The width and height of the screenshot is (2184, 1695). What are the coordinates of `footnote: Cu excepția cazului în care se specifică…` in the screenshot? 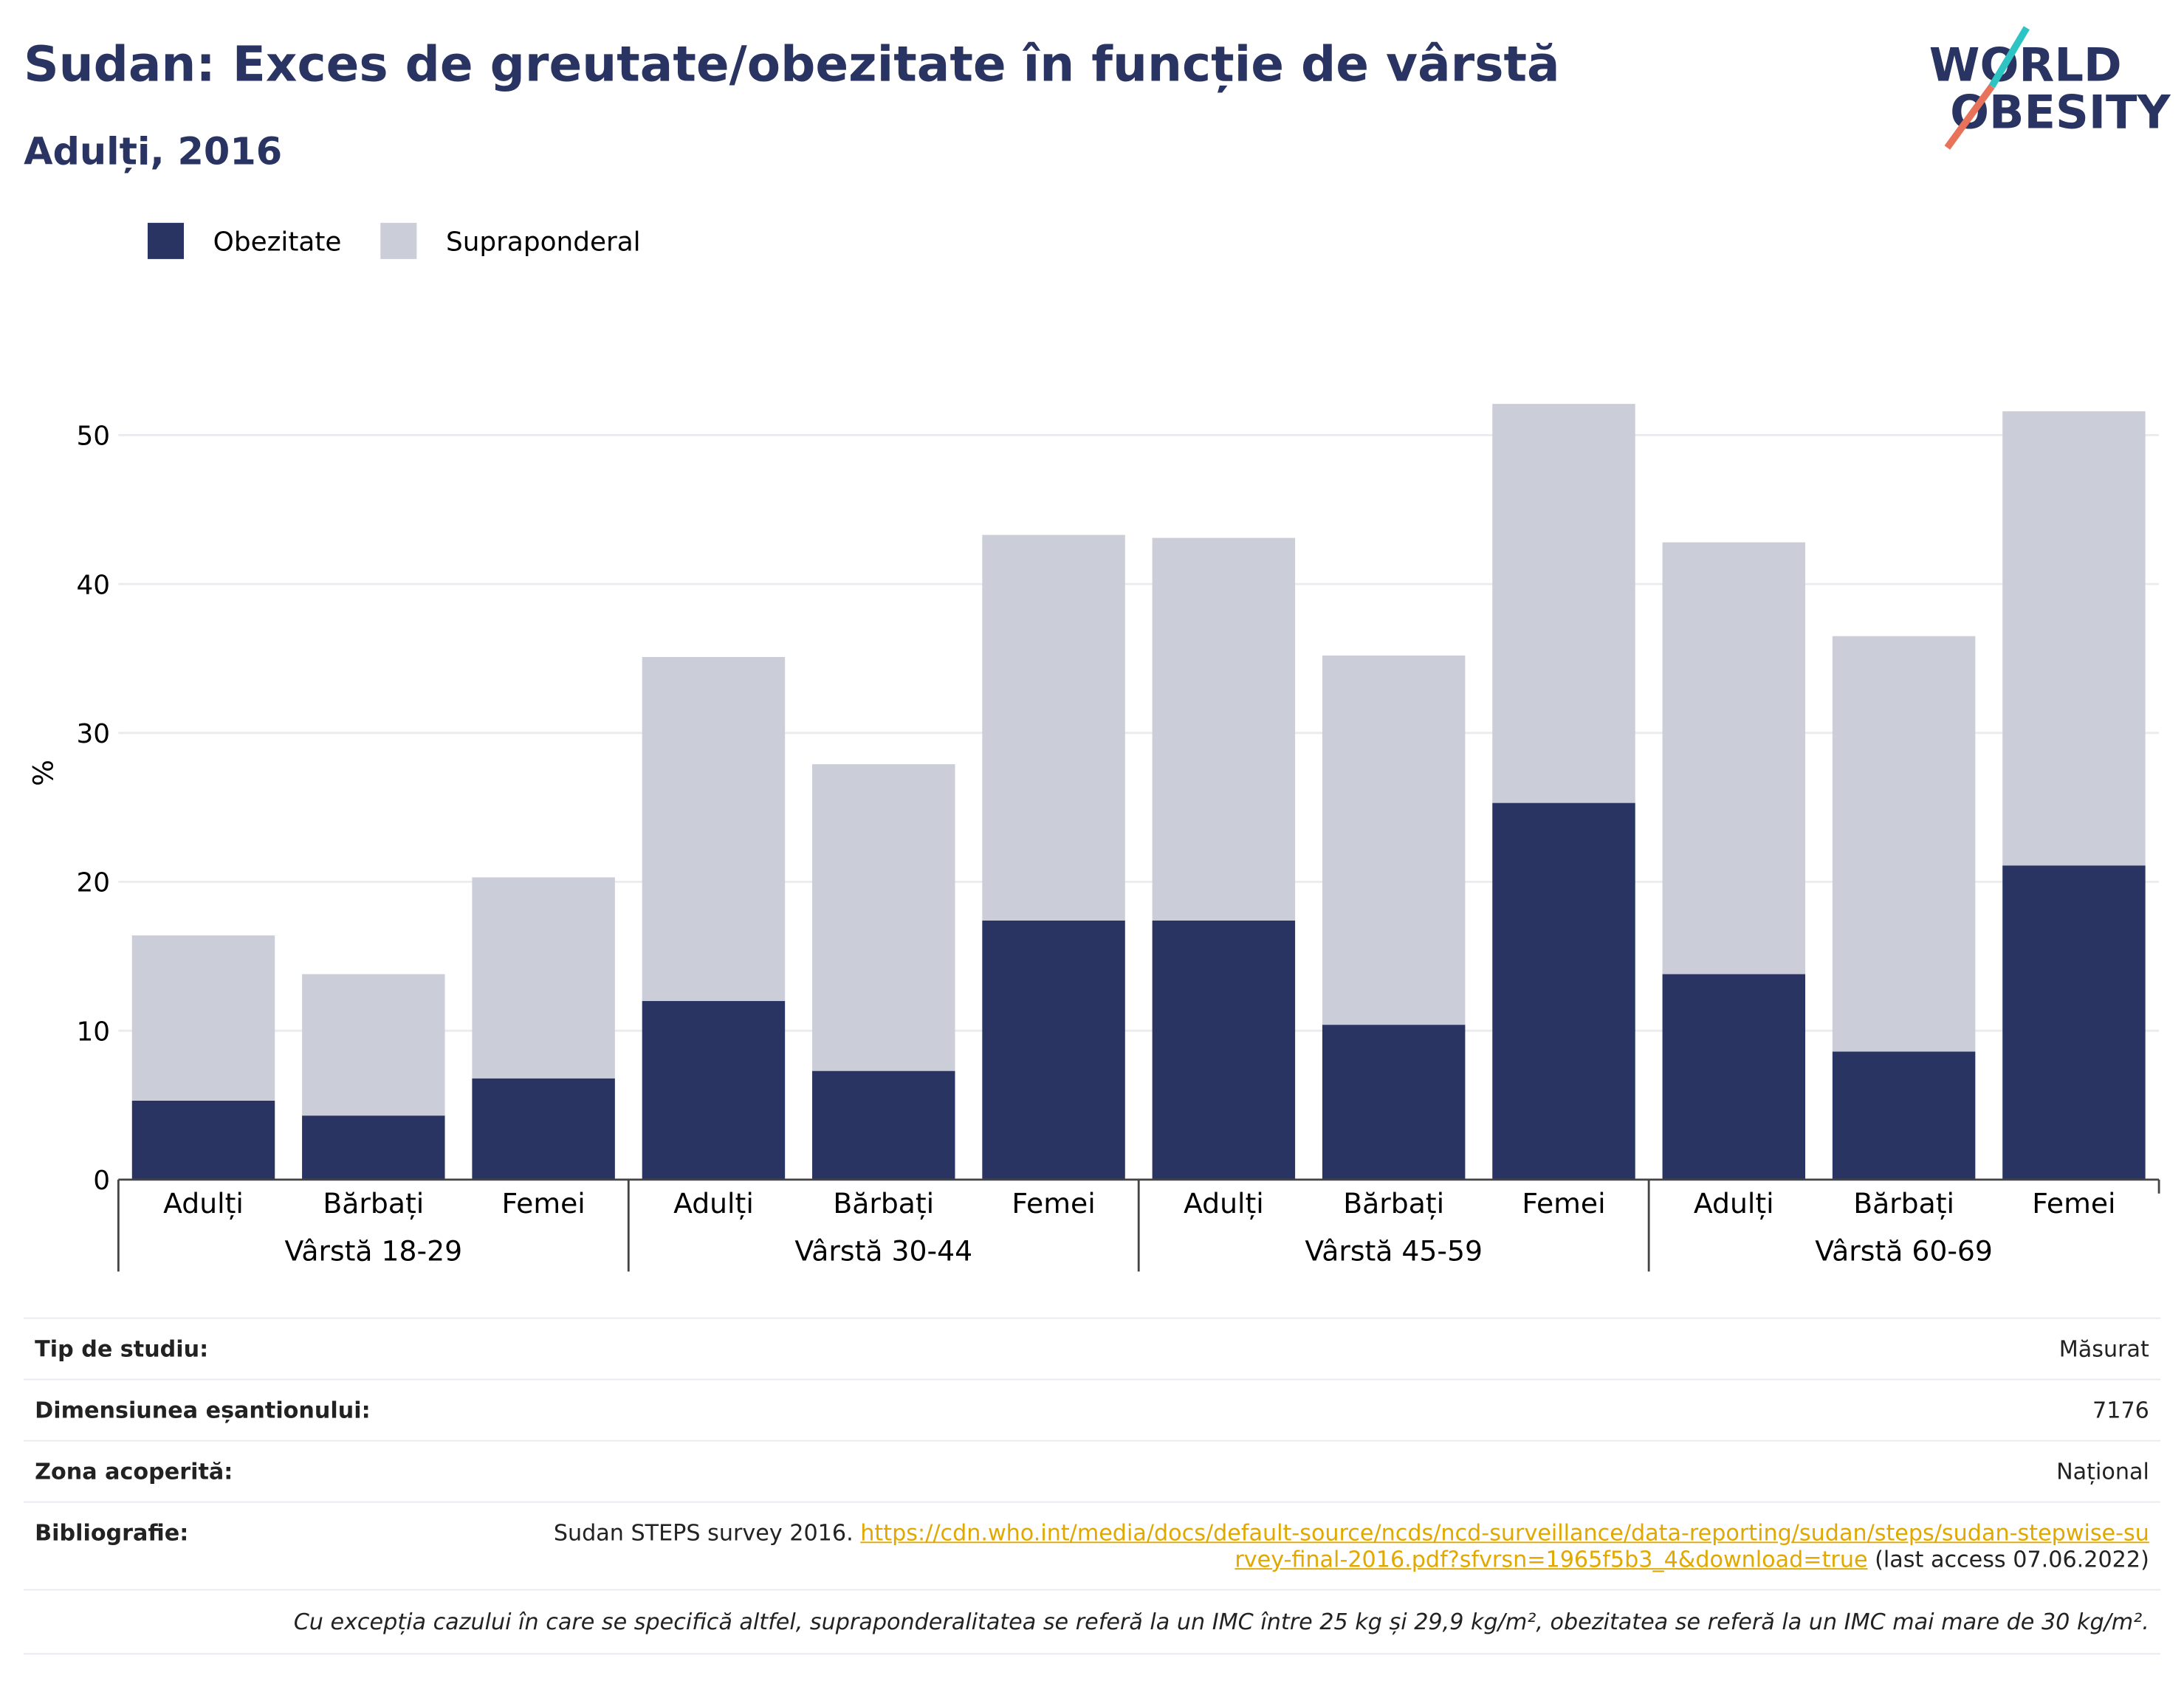 It's located at (1092, 1622).